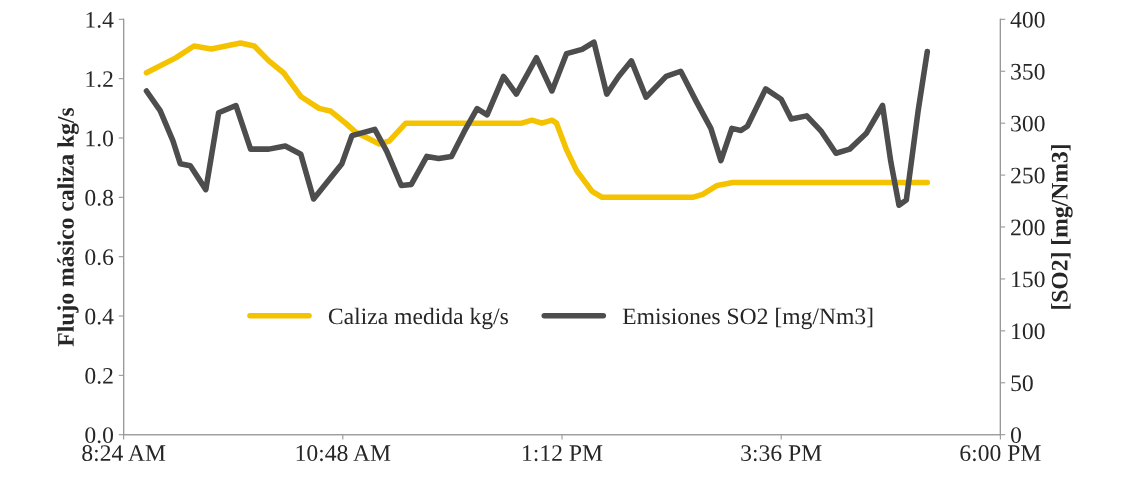 The height and width of the screenshot is (483, 1124). I want to click on y2-tick-label: 400, so click(1027, 19).